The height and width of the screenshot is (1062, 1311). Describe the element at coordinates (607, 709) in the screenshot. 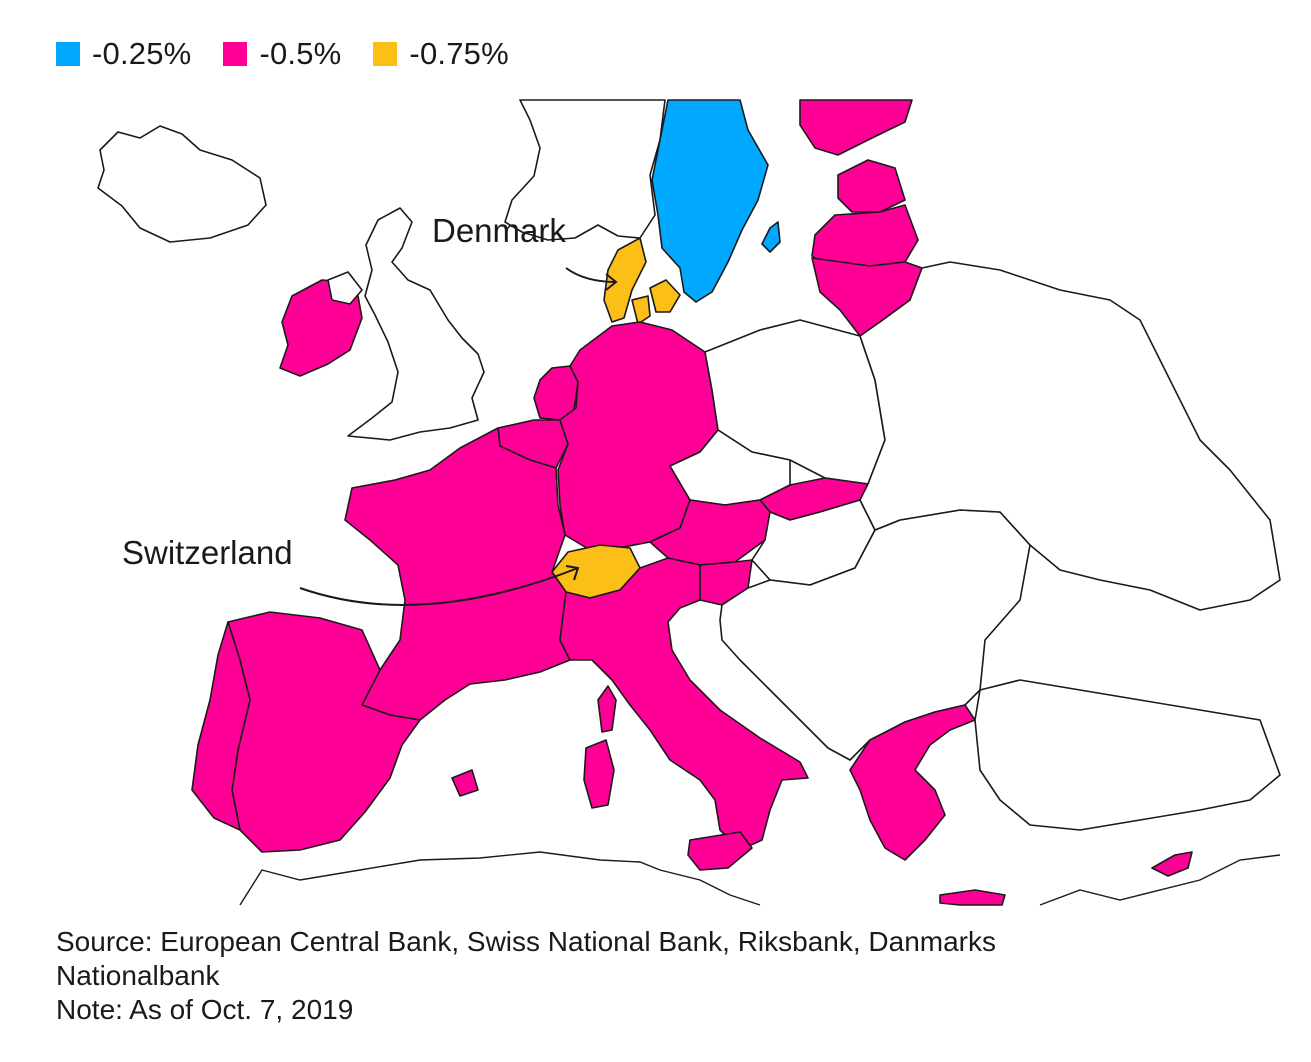

I see `corsica` at that location.